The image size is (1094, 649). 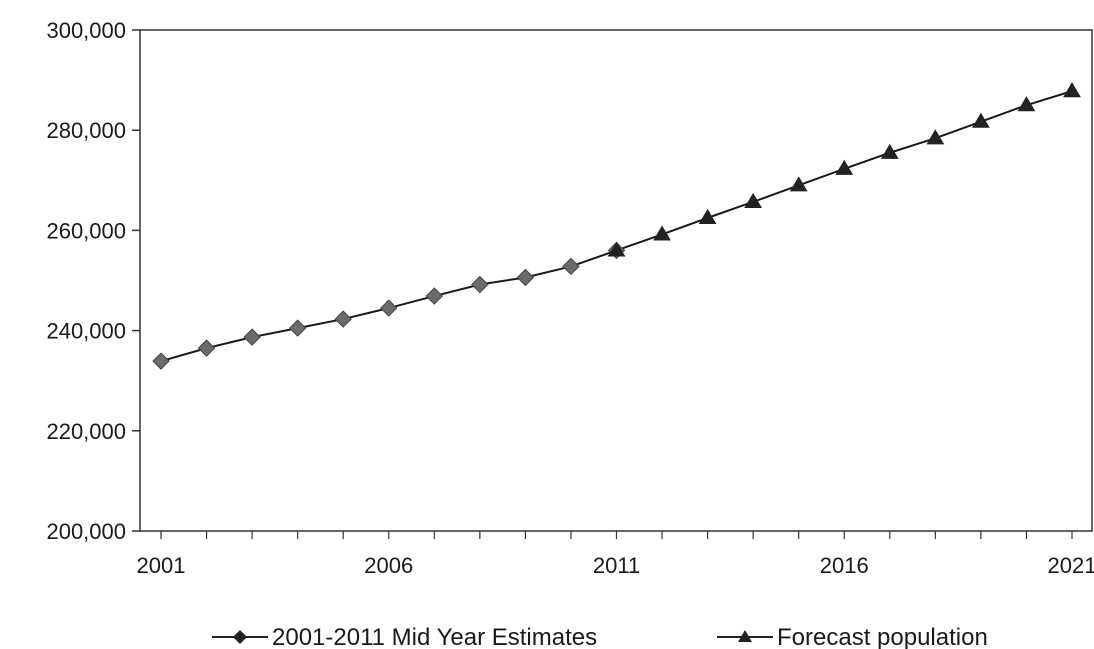 What do you see at coordinates (86, 331) in the screenshot?
I see `y-tick-label: 240,000` at bounding box center [86, 331].